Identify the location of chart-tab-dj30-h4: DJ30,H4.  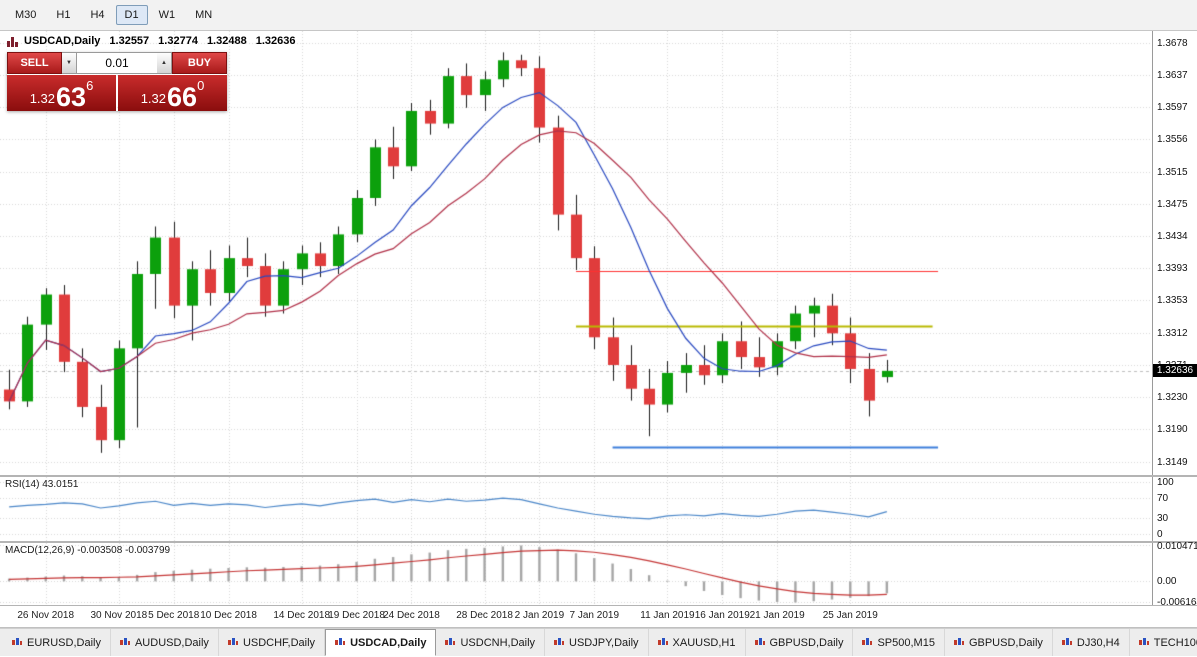
(1091, 642).